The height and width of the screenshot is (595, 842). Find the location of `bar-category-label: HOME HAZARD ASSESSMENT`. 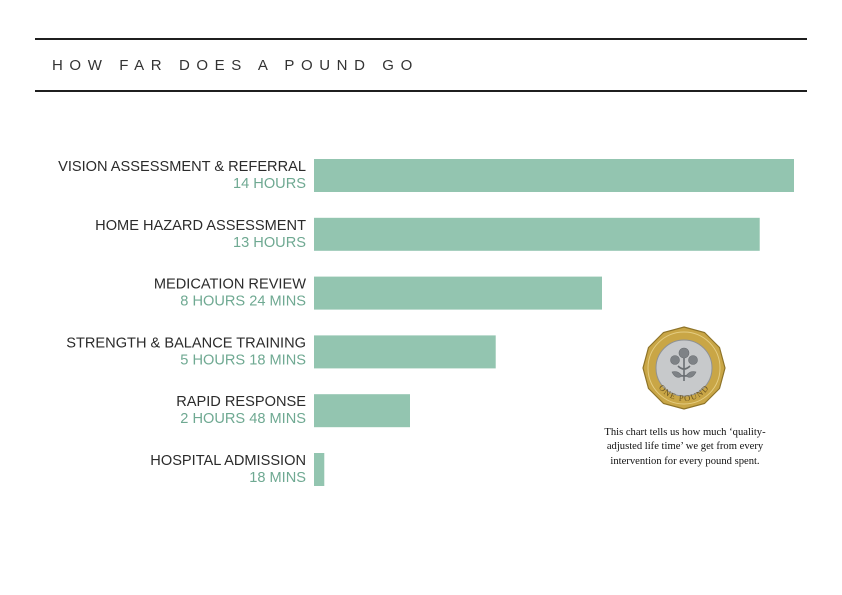

bar-category-label: HOME HAZARD ASSESSMENT is located at coordinates (200, 226).